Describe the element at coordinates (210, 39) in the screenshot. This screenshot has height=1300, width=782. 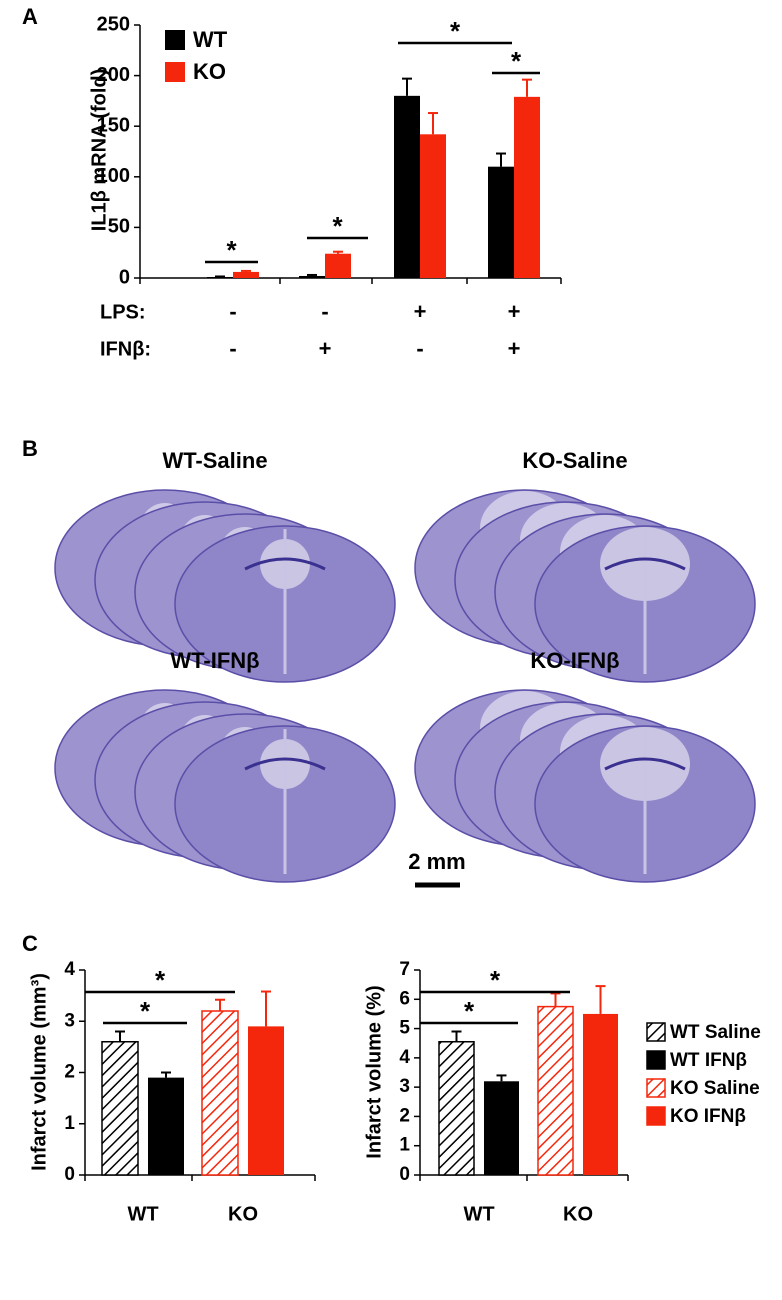
I see `legend-label: WT` at that location.